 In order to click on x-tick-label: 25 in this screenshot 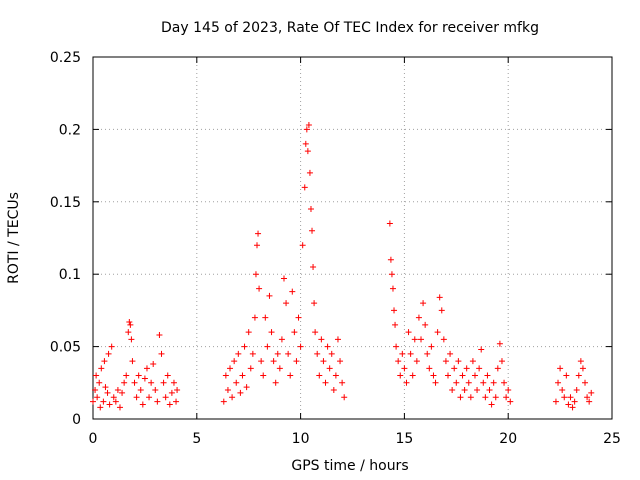, I will do `click(612, 439)`.